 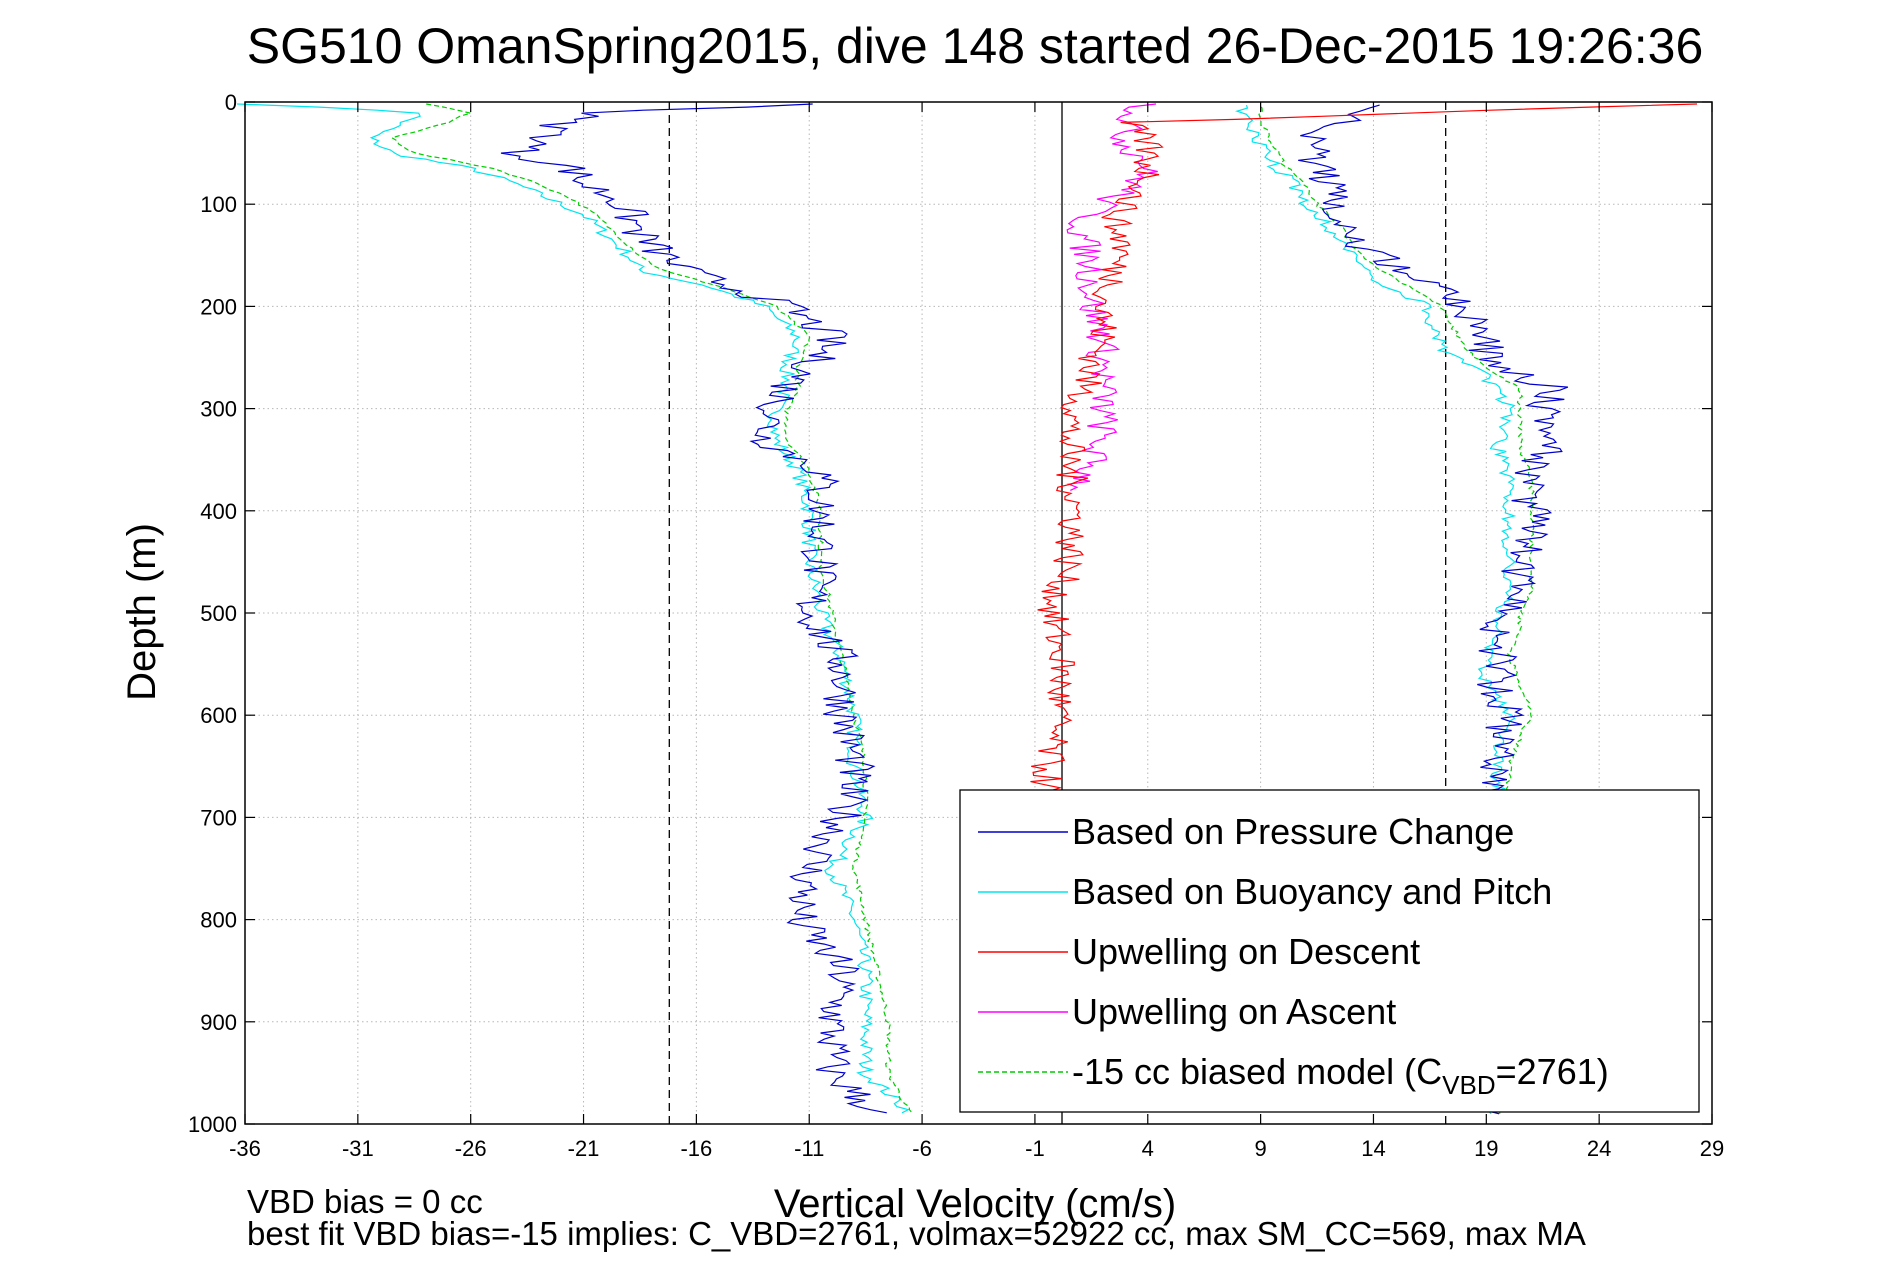 I want to click on x-tick-label: -11, so click(x=809, y=1148).